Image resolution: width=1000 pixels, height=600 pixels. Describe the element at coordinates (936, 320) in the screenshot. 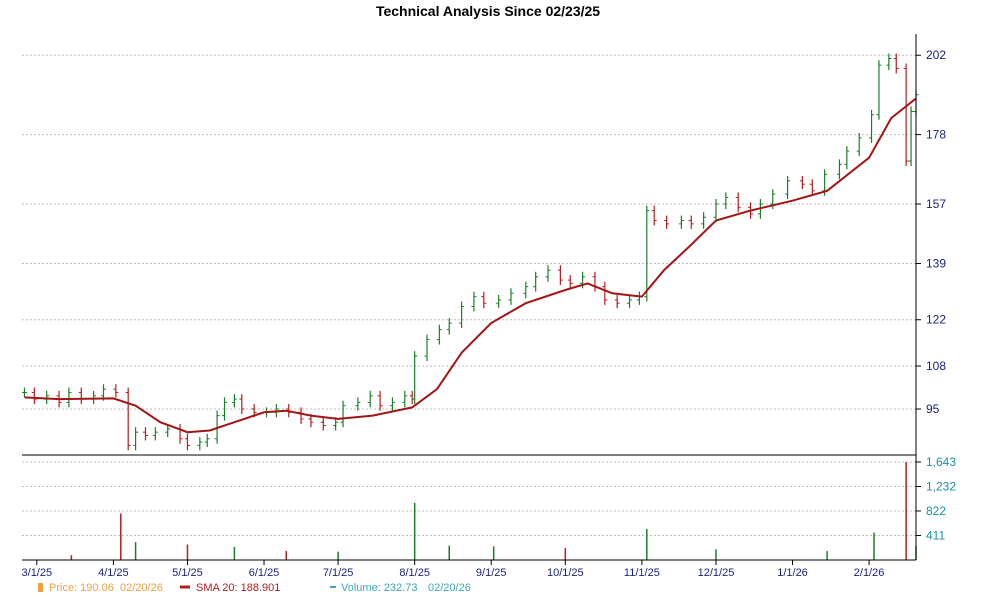

I see `price-tick-label: 122` at that location.